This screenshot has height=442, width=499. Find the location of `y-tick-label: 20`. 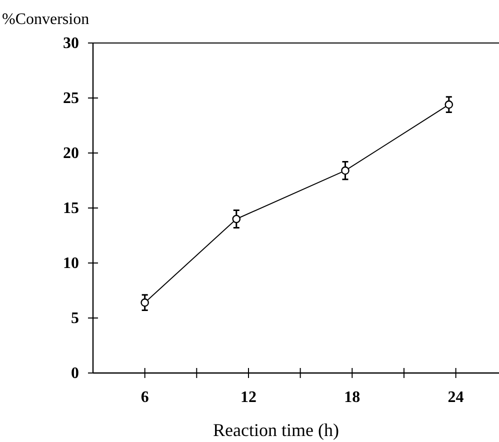

y-tick-label: 20 is located at coordinates (71, 153).